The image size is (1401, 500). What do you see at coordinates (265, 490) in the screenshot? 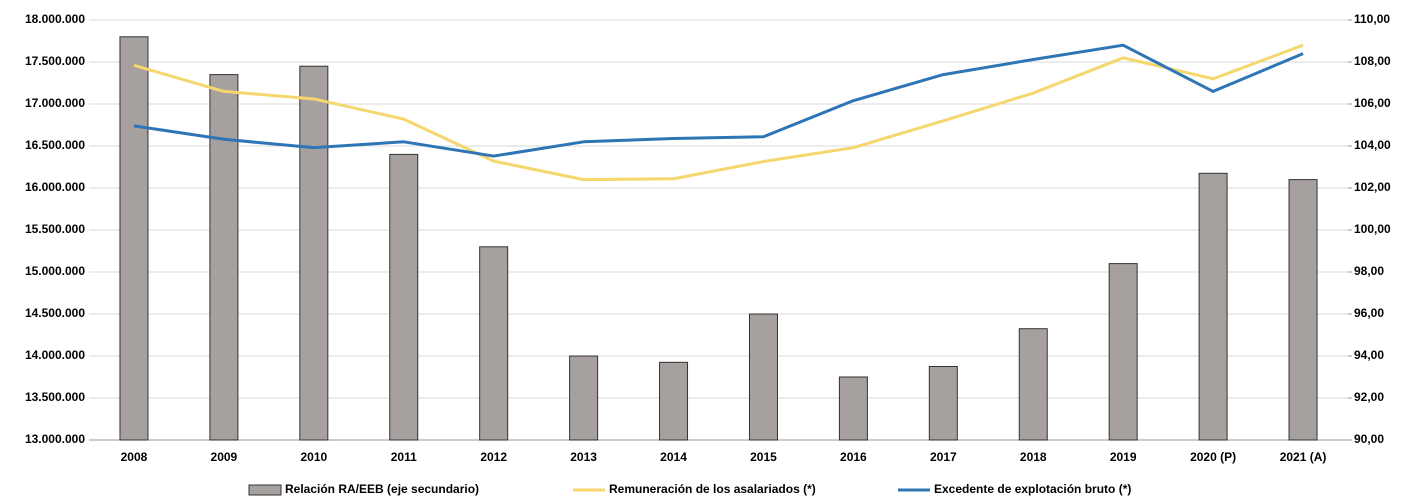
I see `legend-swatch` at bounding box center [265, 490].